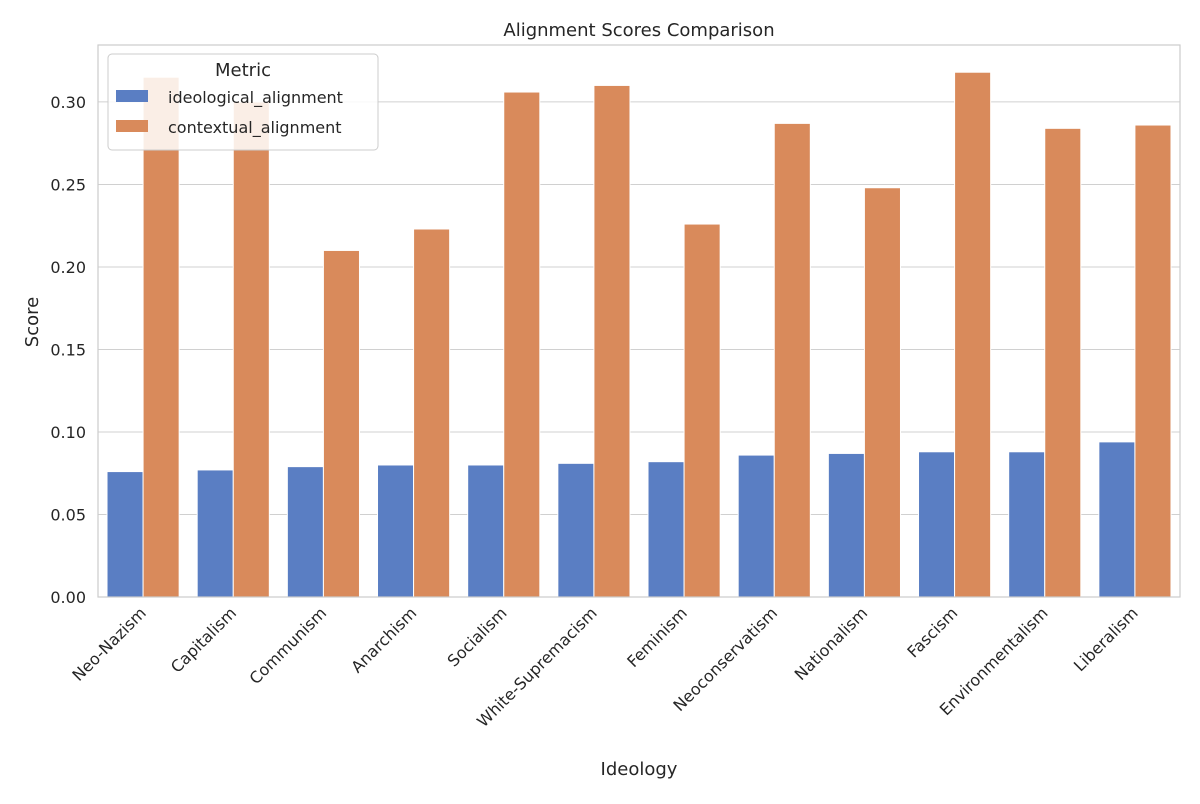 This screenshot has width=1200, height=804. What do you see at coordinates (937, 524) in the screenshot?
I see `bar-ideological_alignment-fascism` at bounding box center [937, 524].